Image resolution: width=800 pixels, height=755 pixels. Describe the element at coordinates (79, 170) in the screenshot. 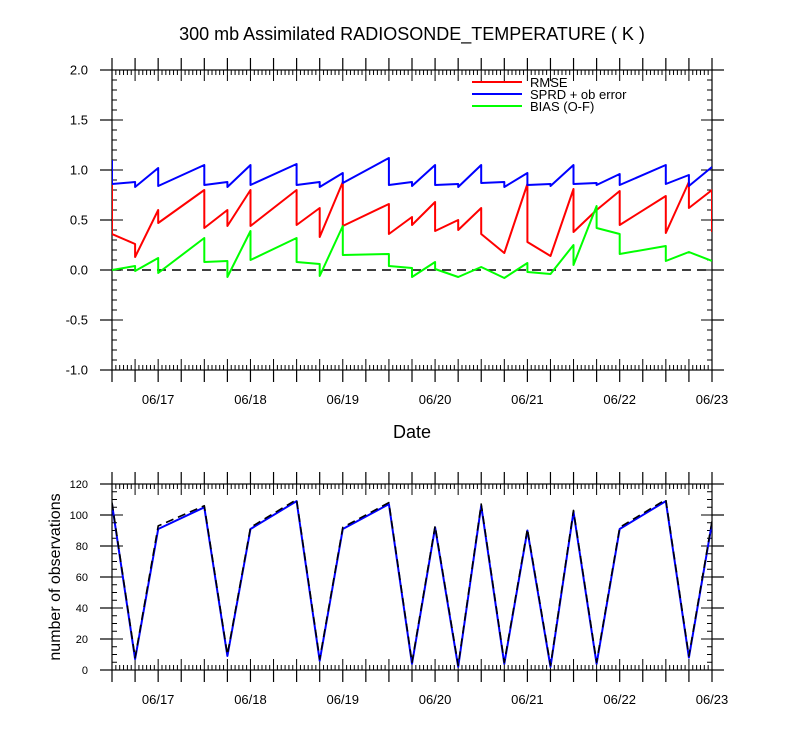

I see `y-tick-label: 1.0` at that location.